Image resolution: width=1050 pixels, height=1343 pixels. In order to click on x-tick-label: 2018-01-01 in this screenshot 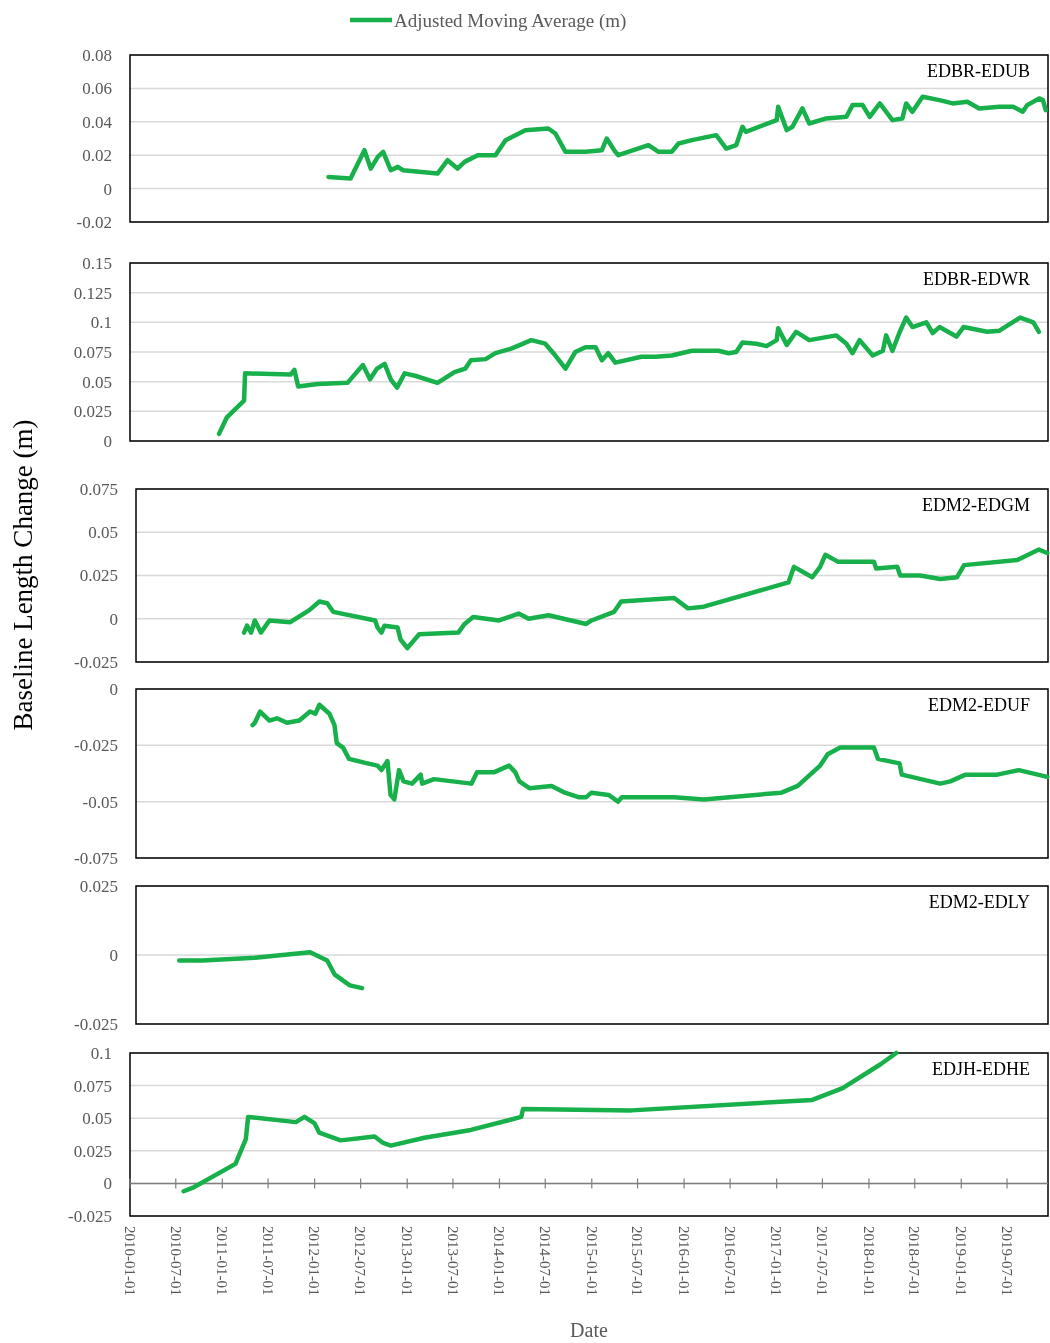, I will do `click(868, 1261)`.